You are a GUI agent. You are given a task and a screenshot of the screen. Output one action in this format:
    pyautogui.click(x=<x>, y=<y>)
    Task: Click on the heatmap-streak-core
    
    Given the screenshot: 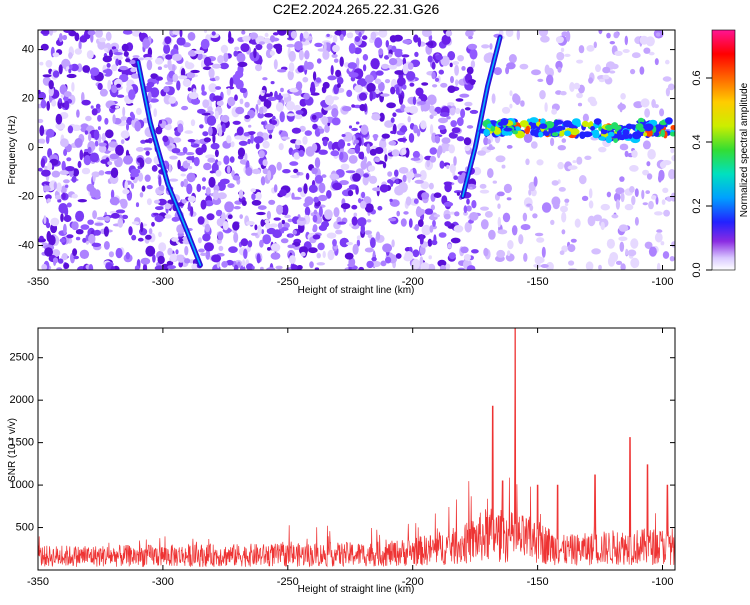 What is the action you would take?
    pyautogui.click(x=481, y=117)
    